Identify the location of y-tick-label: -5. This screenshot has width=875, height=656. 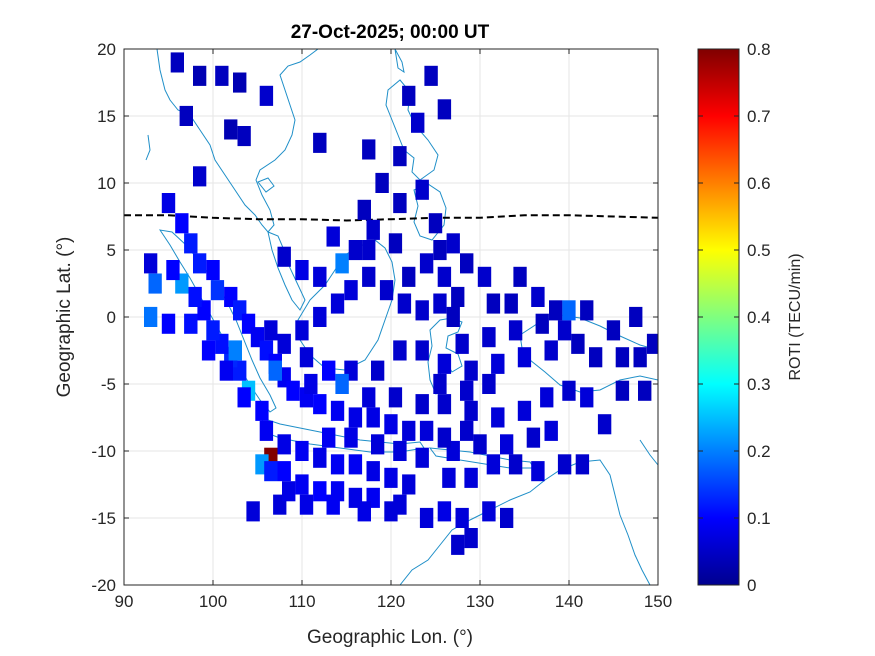
(108, 384).